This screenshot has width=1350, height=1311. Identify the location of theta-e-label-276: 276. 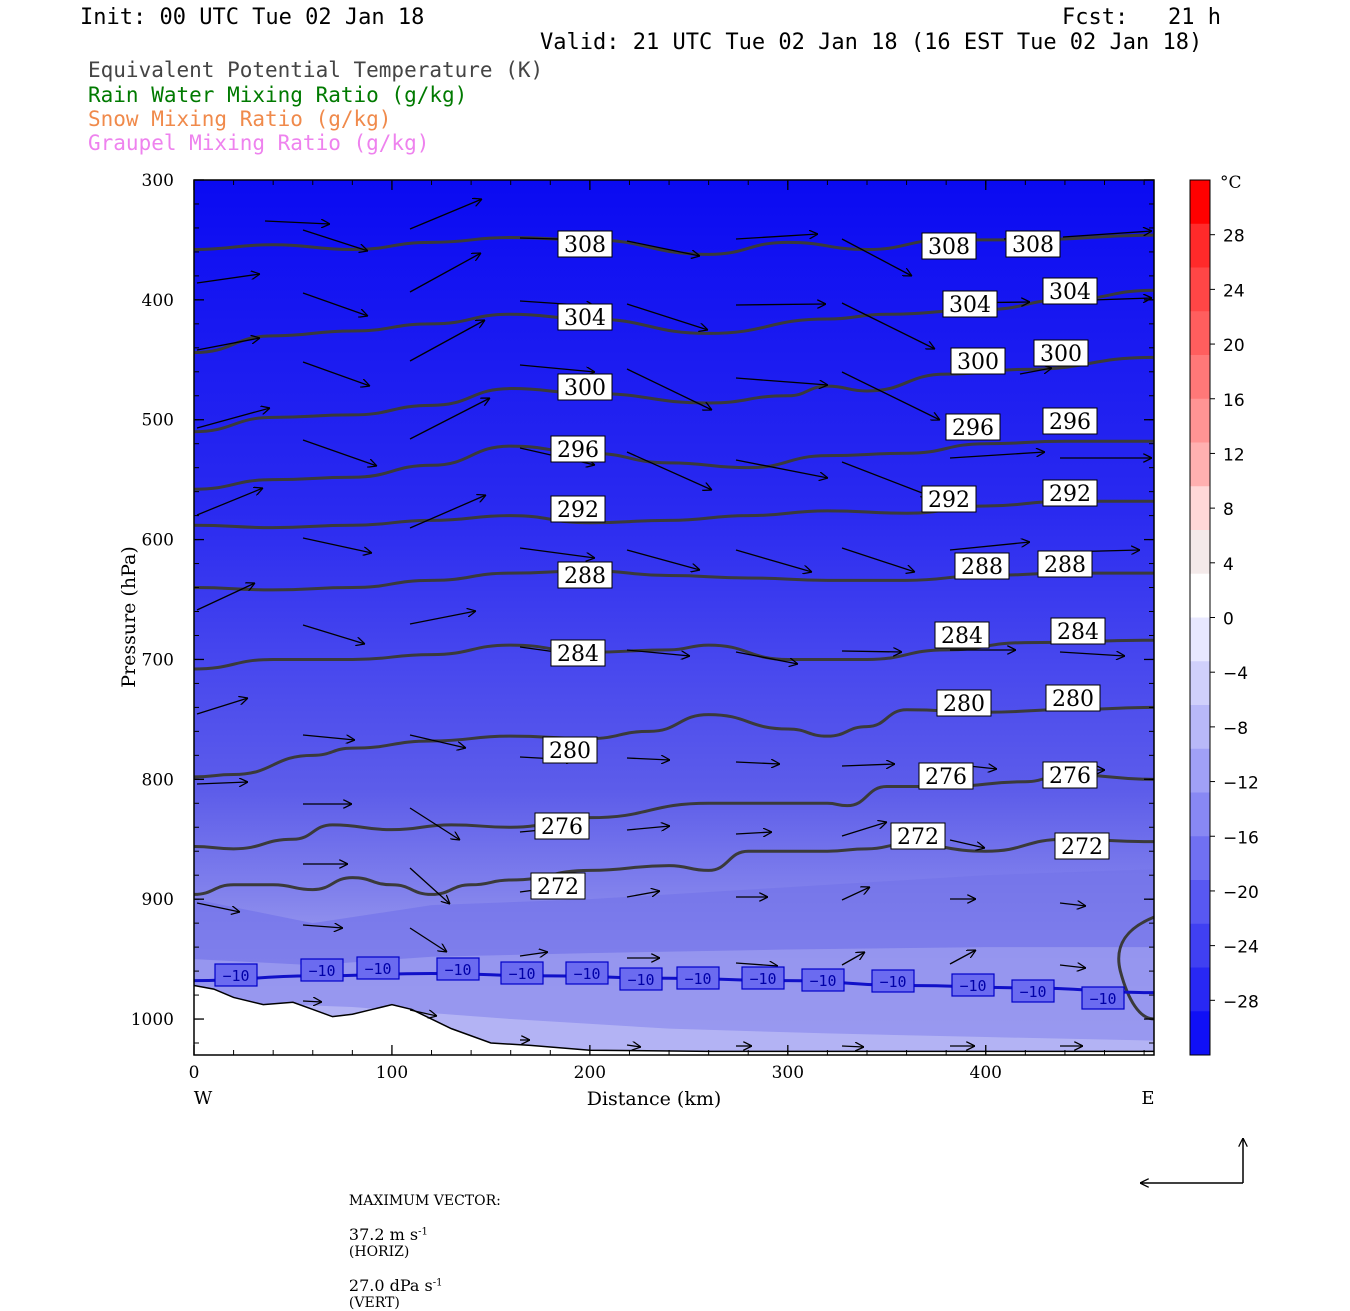
(562, 826).